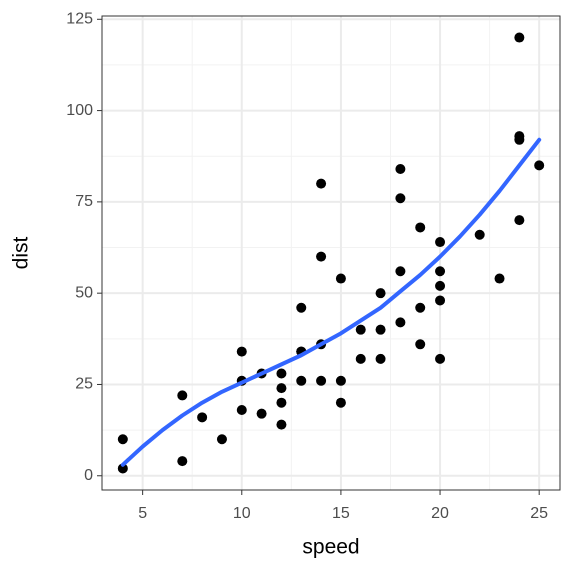 The width and height of the screenshot is (576, 576). What do you see at coordinates (84, 201) in the screenshot?
I see `y-tick-label: 75` at bounding box center [84, 201].